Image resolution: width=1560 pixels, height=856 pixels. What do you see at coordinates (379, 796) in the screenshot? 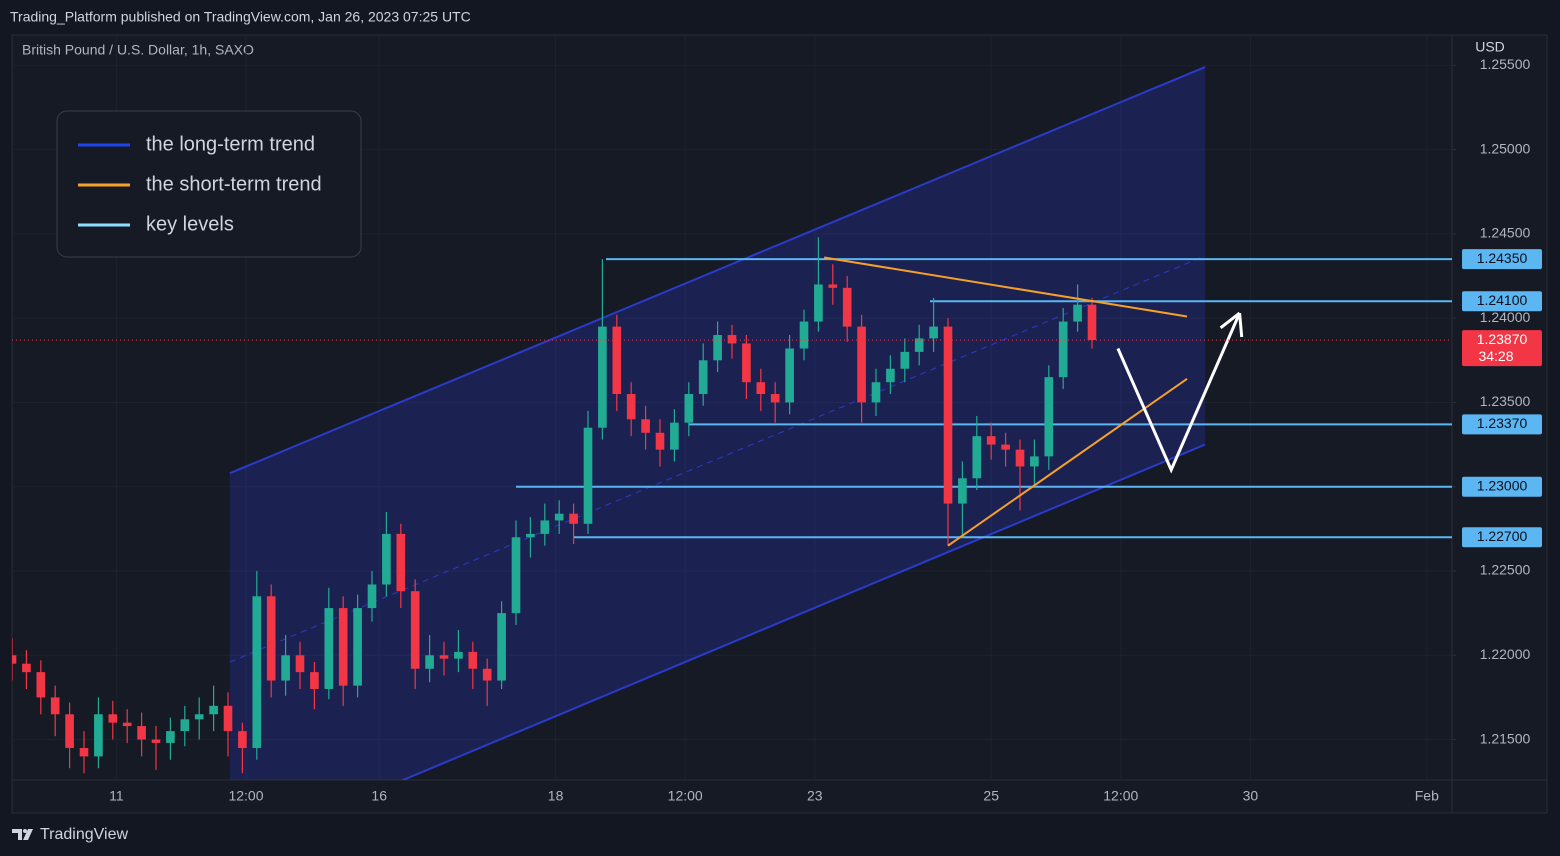
I see `x-tick-label: 16` at bounding box center [379, 796].